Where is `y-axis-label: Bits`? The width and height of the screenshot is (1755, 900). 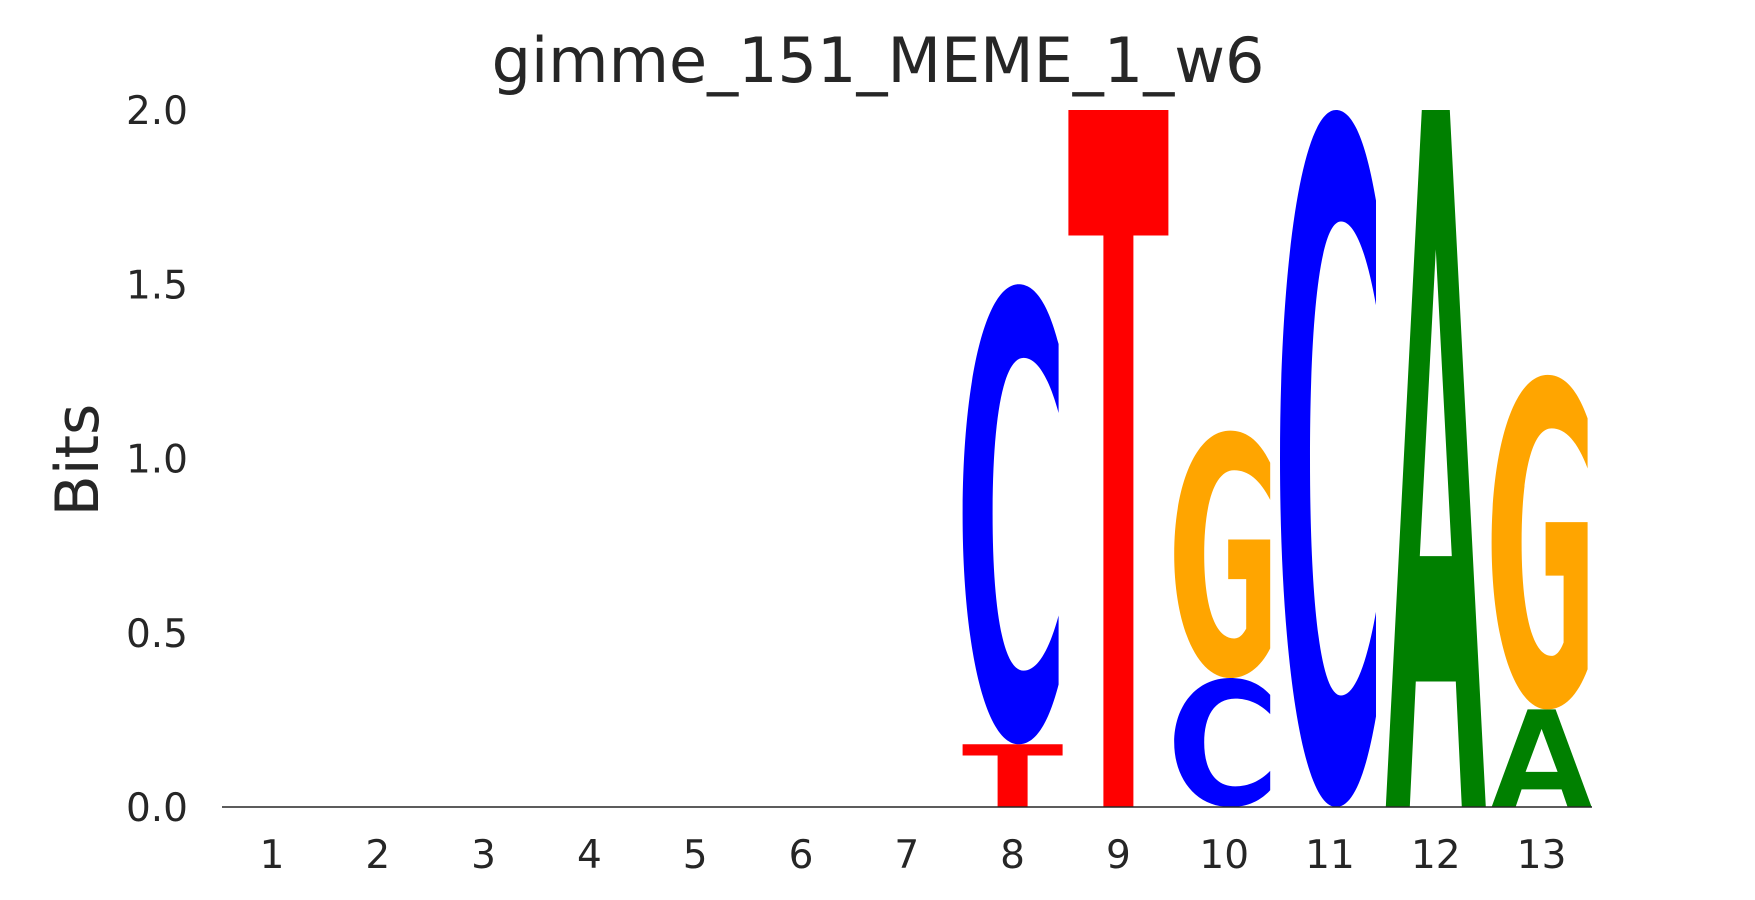 y-axis-label: Bits is located at coordinates (78, 460).